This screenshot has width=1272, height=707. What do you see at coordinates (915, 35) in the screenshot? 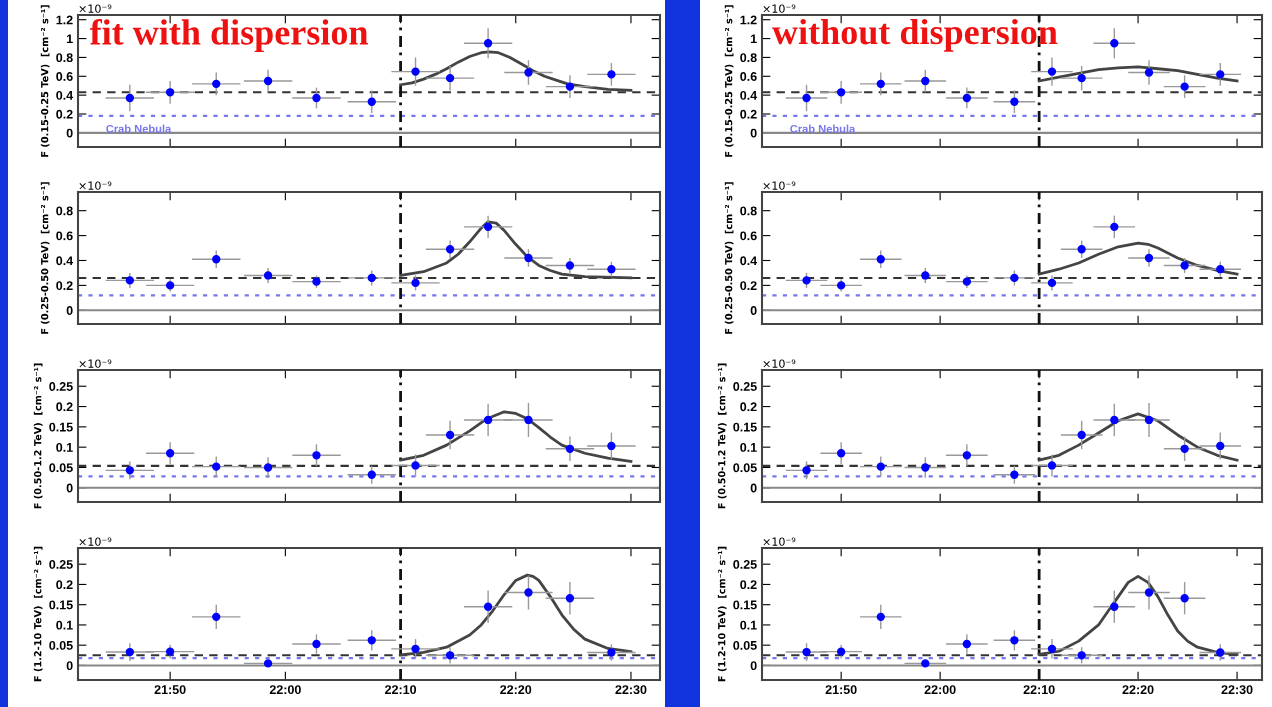
I see `chart-title: without dispersion` at bounding box center [915, 35].